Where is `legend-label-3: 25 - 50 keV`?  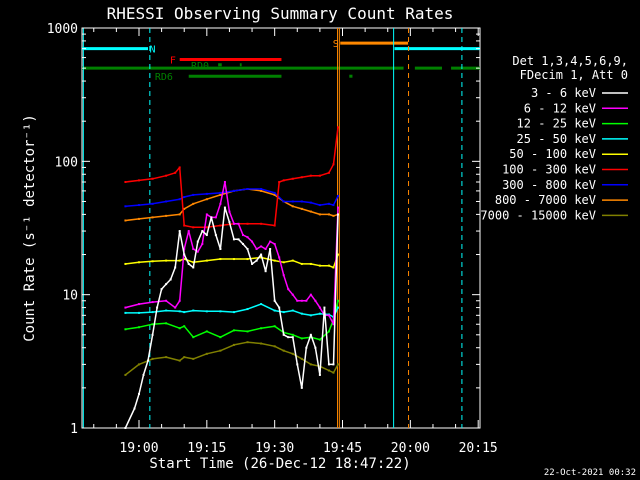
legend-label-3: 25 - 50 keV is located at coordinates (556, 139).